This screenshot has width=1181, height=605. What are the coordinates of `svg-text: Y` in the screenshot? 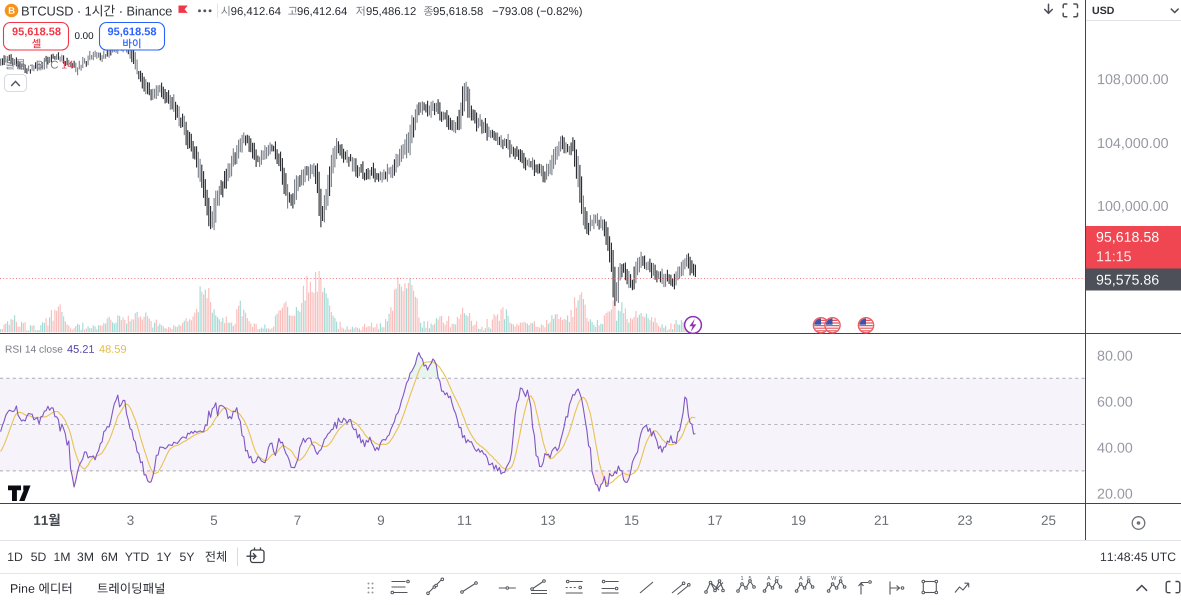 It's located at (841, 579).